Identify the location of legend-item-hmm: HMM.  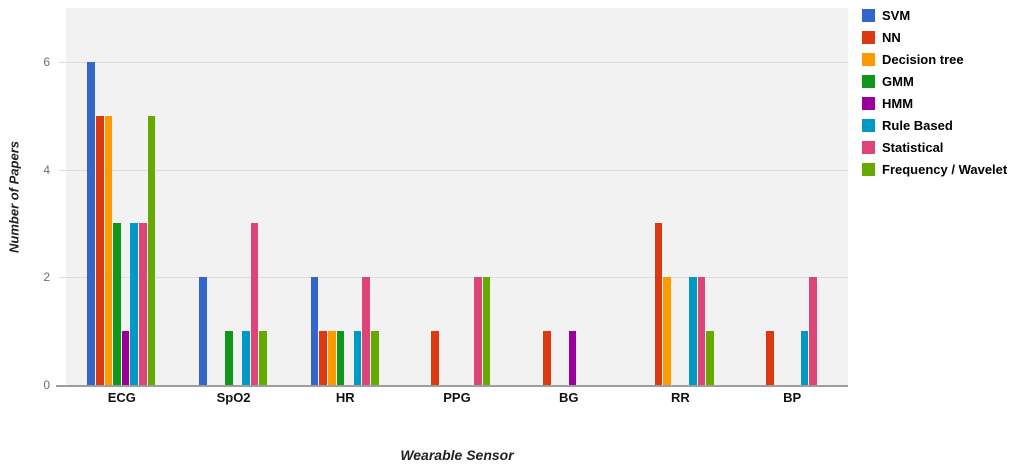
(934, 103).